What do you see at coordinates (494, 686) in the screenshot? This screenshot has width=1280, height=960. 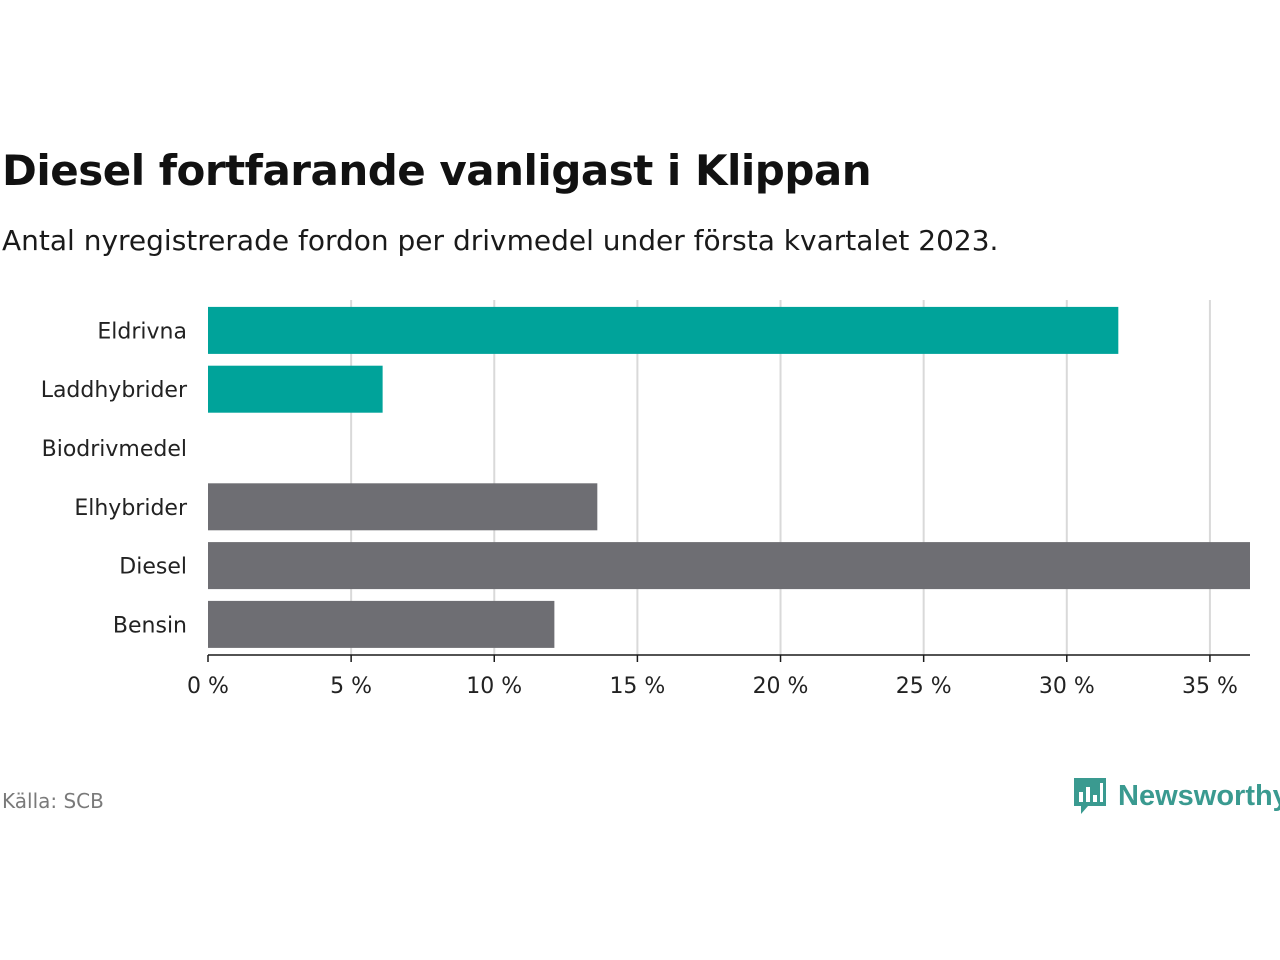 I see `x-tick-label: 10 %` at bounding box center [494, 686].